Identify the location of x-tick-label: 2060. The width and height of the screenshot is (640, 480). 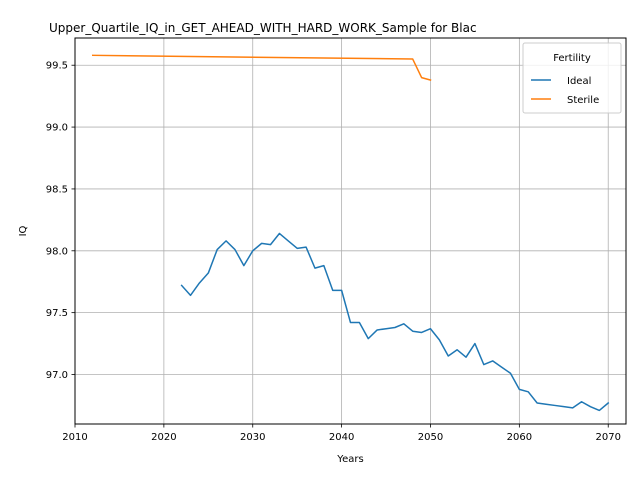
(519, 437).